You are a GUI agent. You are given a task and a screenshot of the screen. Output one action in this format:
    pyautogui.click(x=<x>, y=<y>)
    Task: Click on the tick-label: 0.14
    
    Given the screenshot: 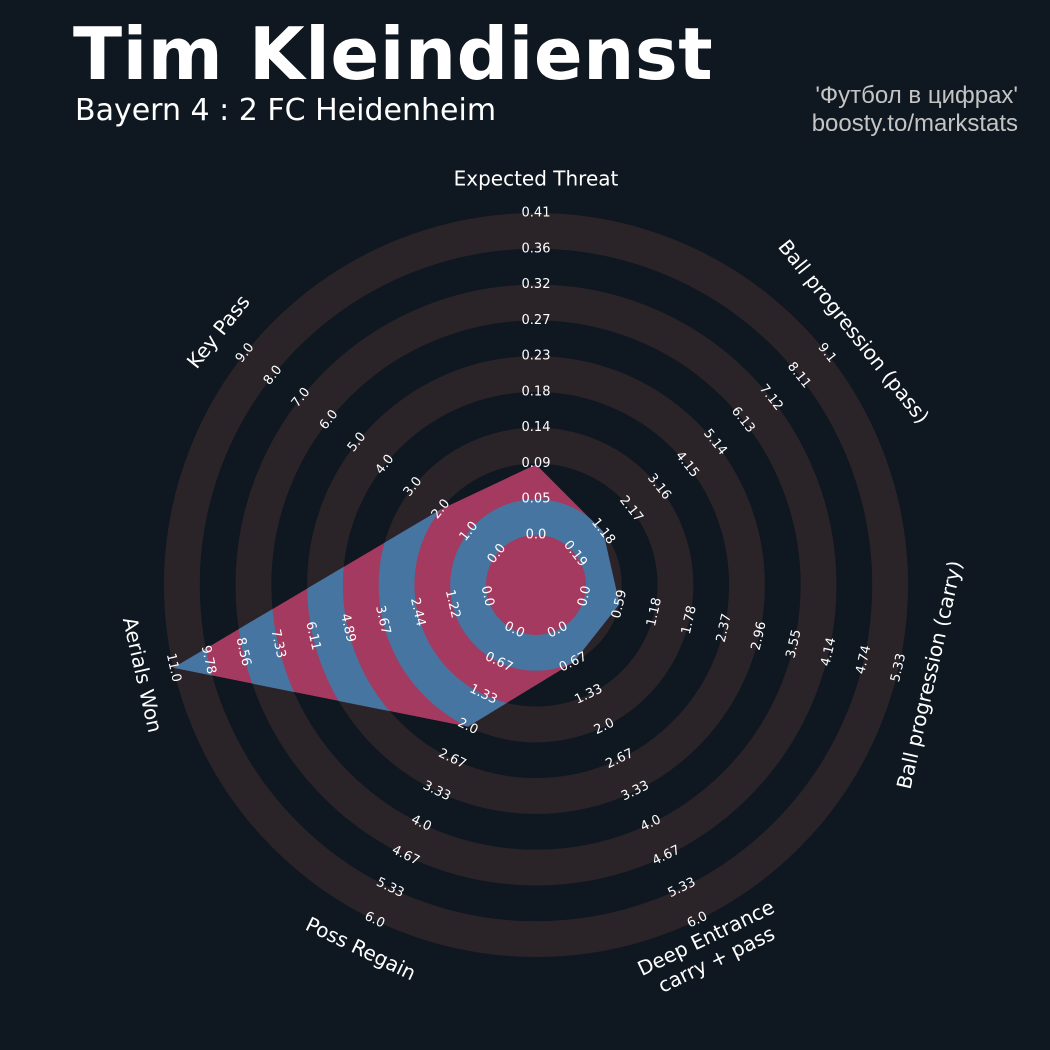 What is the action you would take?
    pyautogui.click(x=536, y=427)
    